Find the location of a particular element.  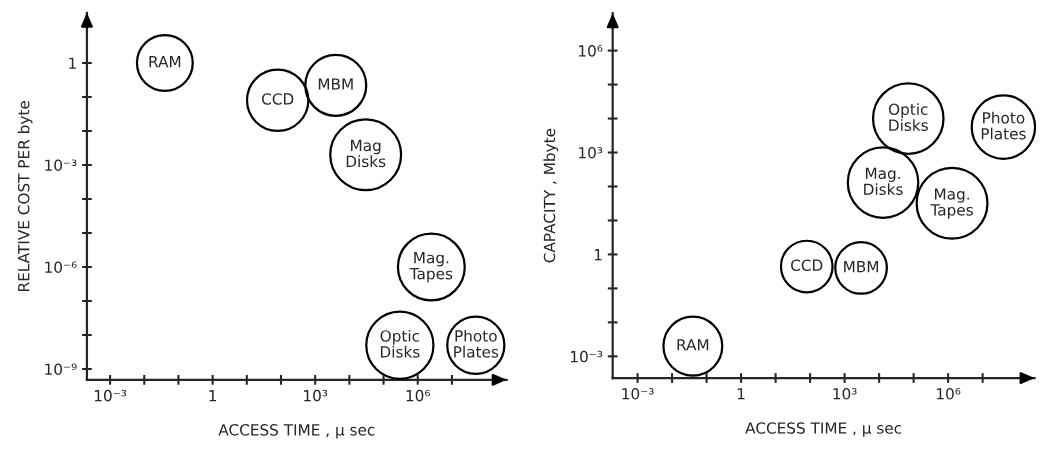

annotation: Mag Disks is located at coordinates (366, 153).